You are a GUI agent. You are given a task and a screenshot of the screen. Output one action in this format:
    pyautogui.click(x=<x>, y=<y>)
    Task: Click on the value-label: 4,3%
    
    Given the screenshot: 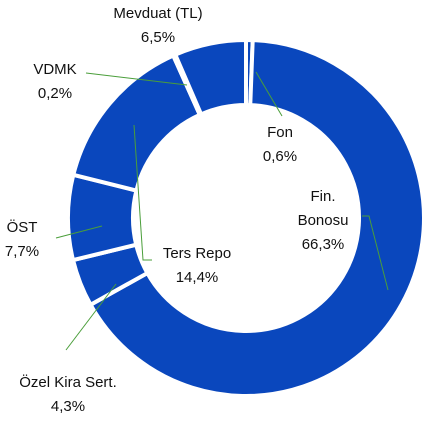 What is the action you would take?
    pyautogui.click(x=68, y=406)
    